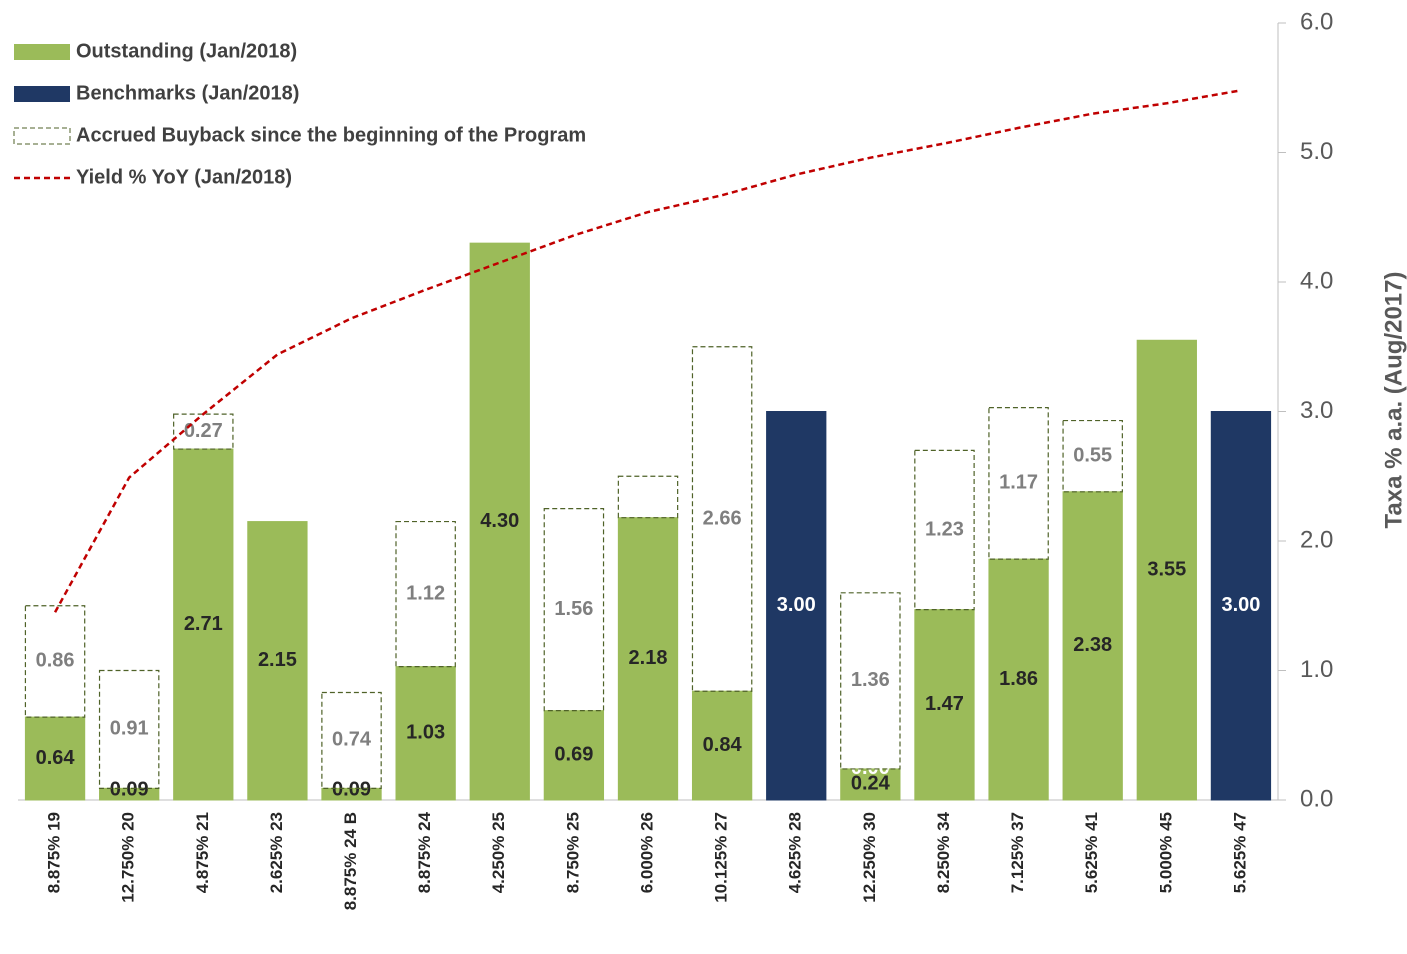 The height and width of the screenshot is (954, 1407). What do you see at coordinates (1017, 852) in the screenshot?
I see `x-tick-label: 7.125% 37` at bounding box center [1017, 852].